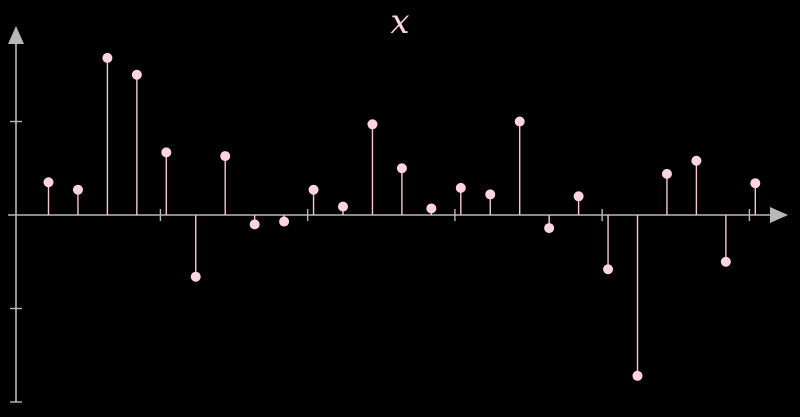 This screenshot has width=800, height=417. I want to click on chart-title: x, so click(400, 22).